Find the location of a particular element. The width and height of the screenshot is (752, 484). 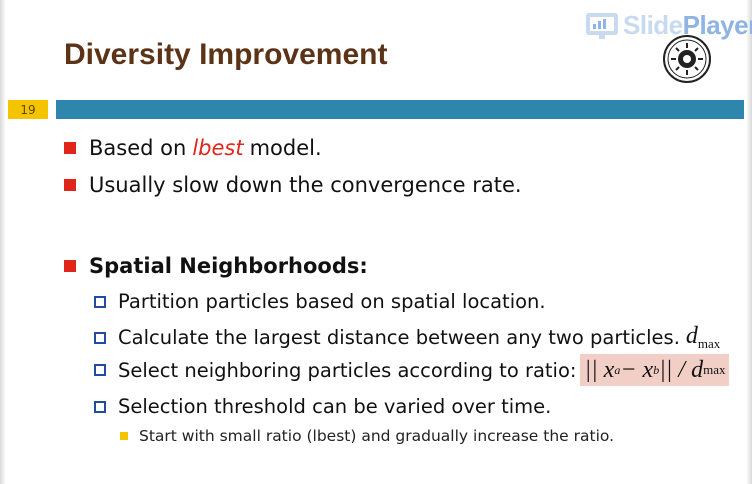

dmax-symbol: dmax is located at coordinates (703, 337).